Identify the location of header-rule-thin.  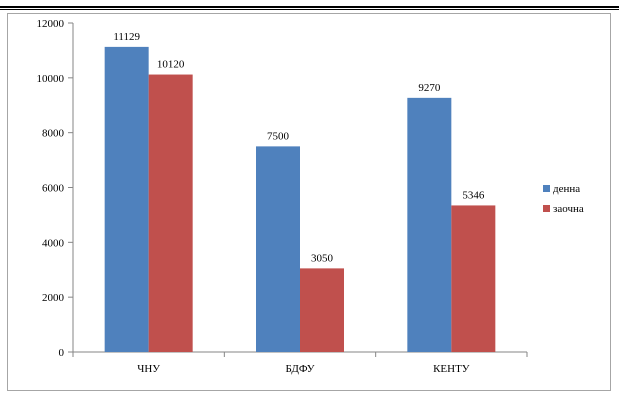
(309, 9).